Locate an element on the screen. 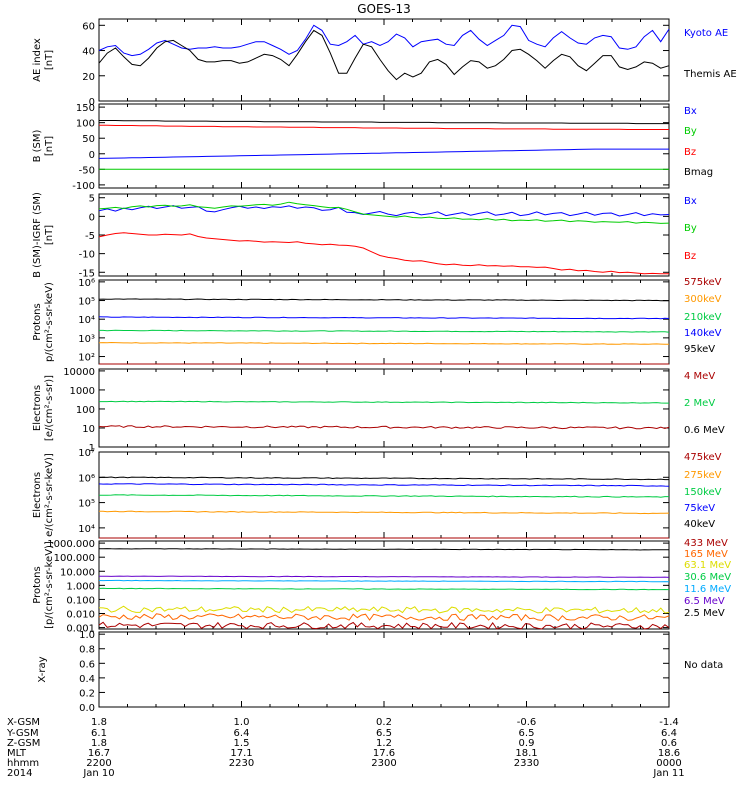  legend-433-mev: 433 MeV is located at coordinates (706, 543).